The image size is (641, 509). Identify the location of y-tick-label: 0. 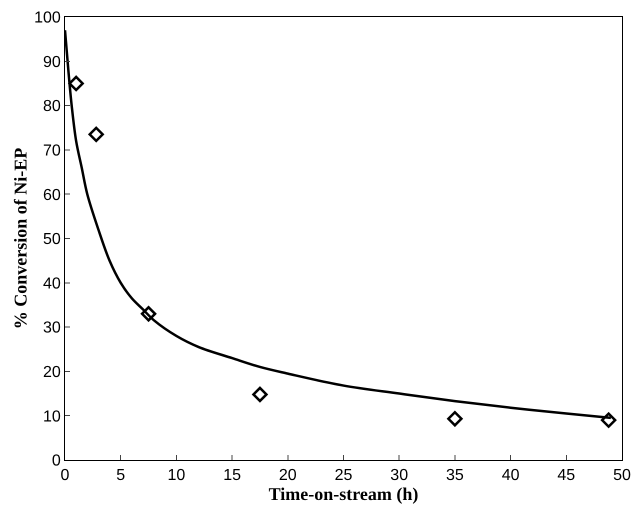
(56, 461).